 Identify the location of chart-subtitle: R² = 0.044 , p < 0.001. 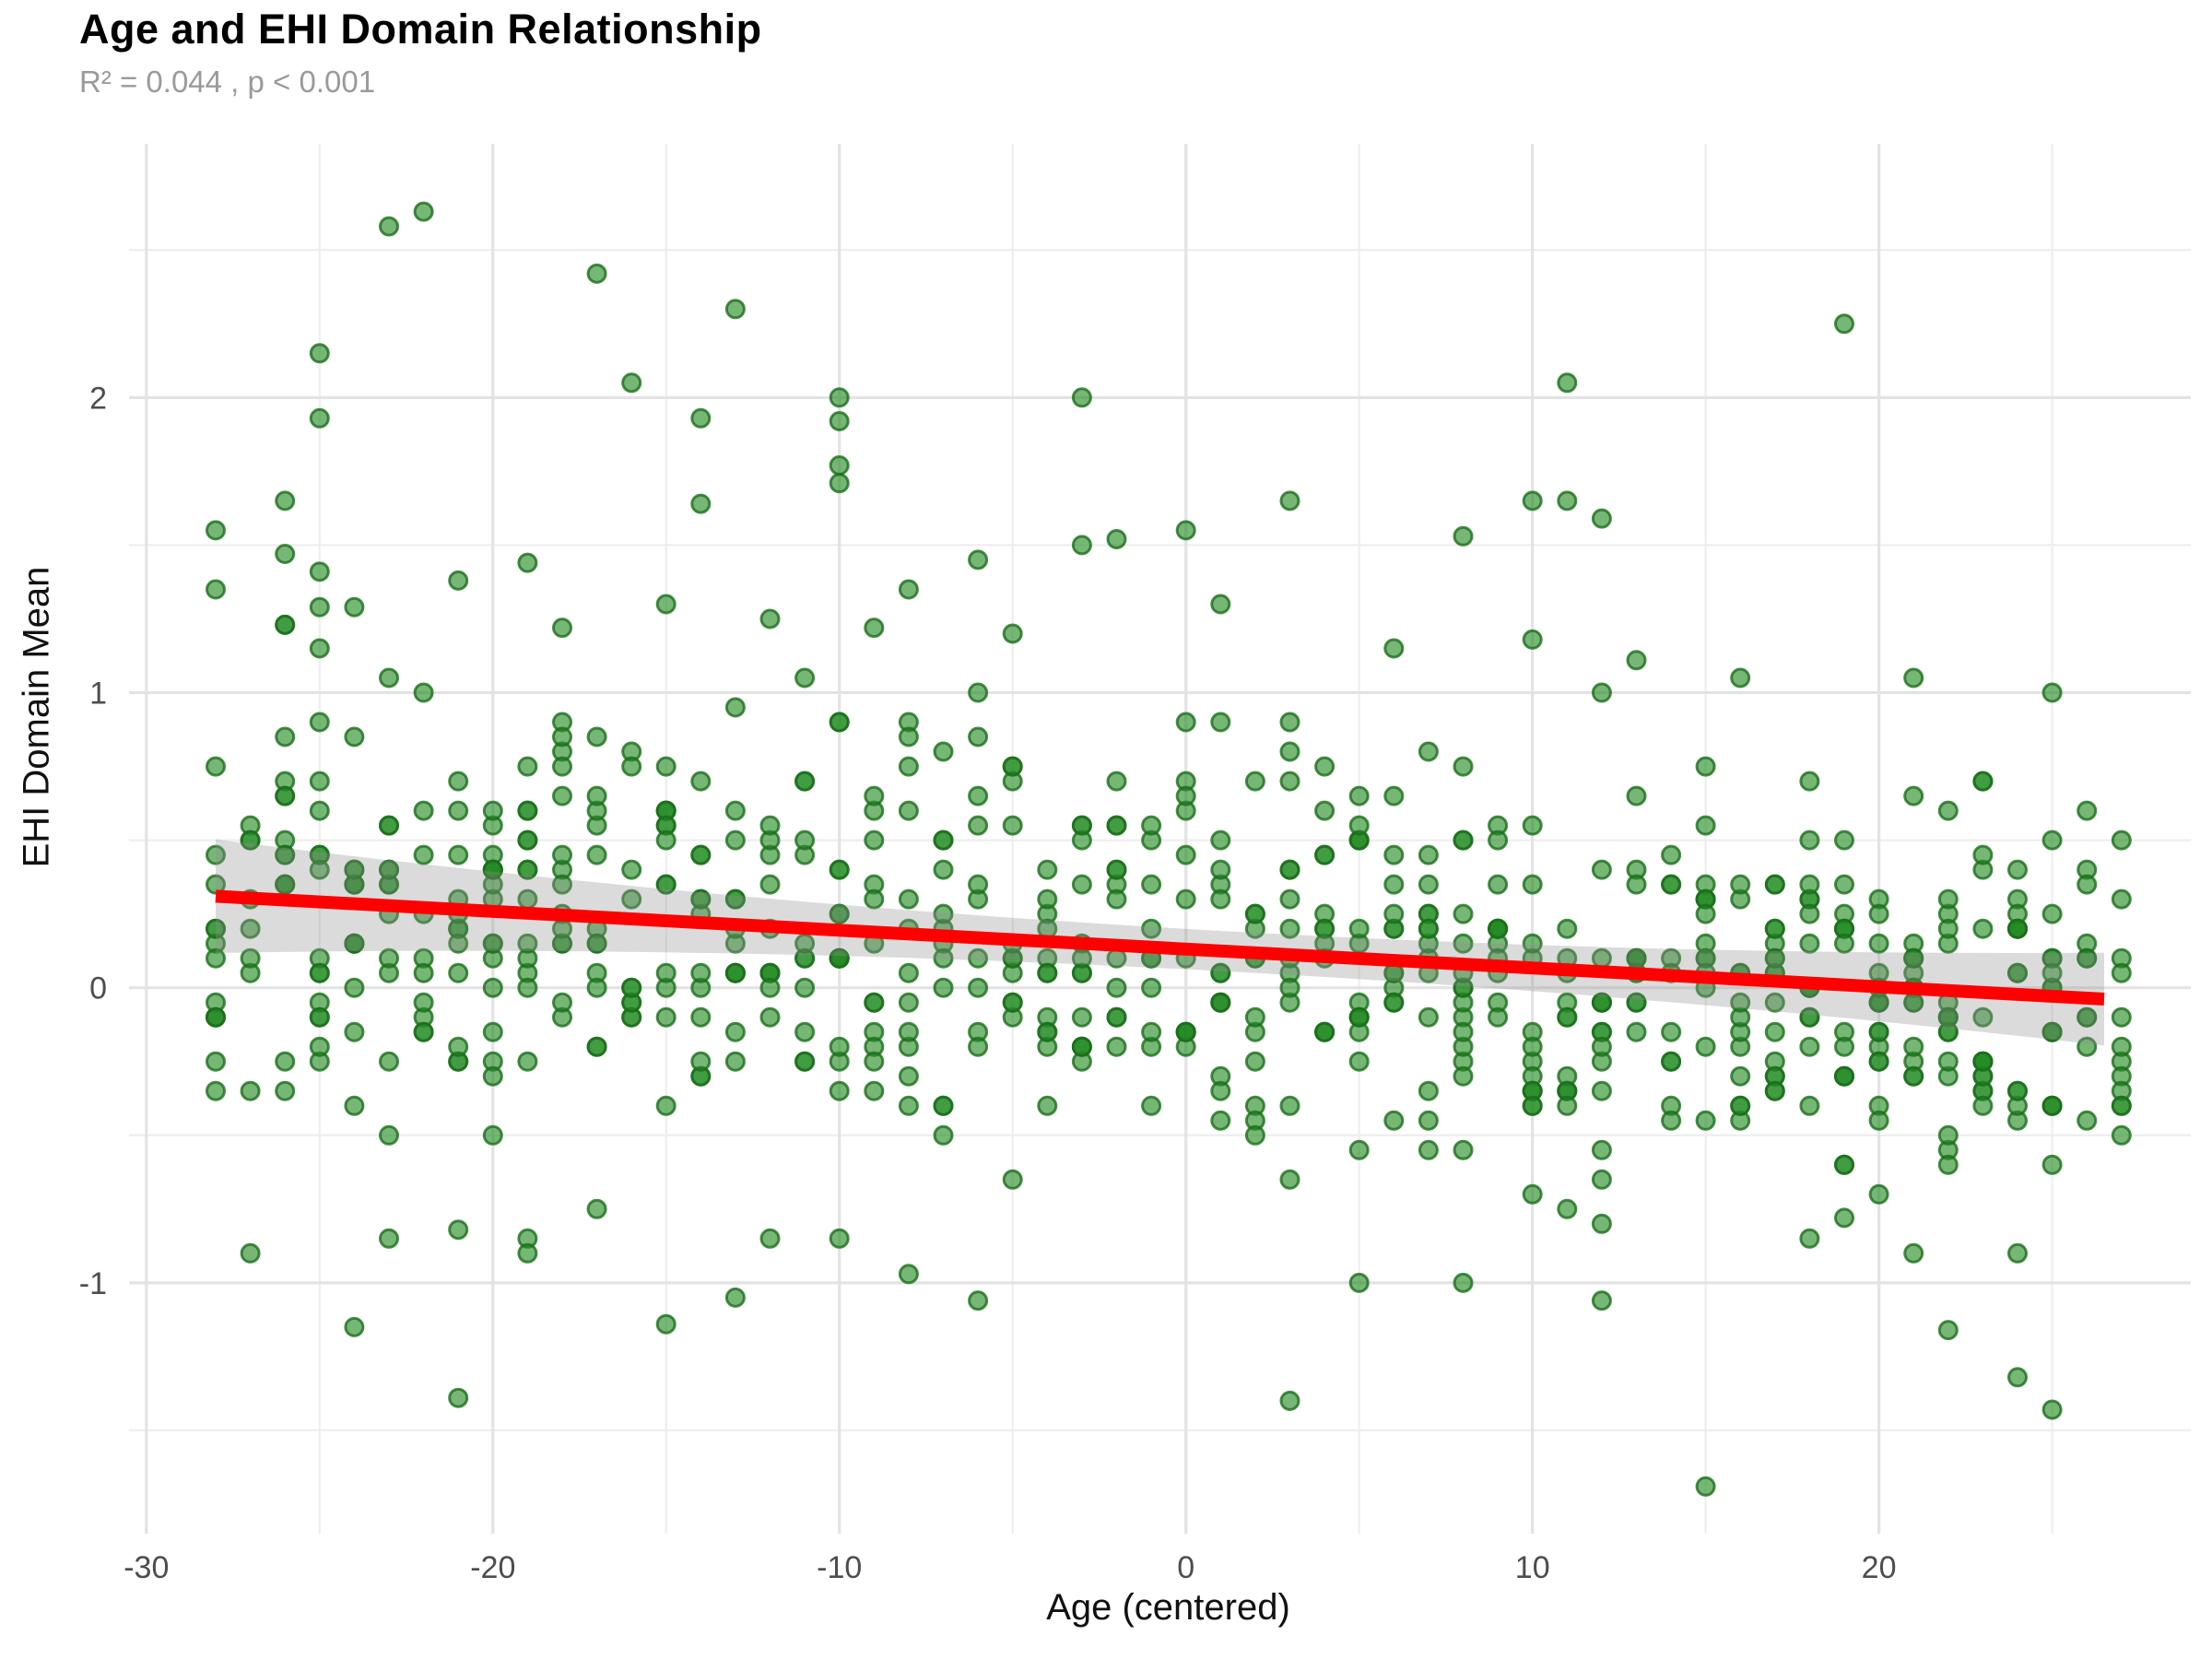
(227, 82).